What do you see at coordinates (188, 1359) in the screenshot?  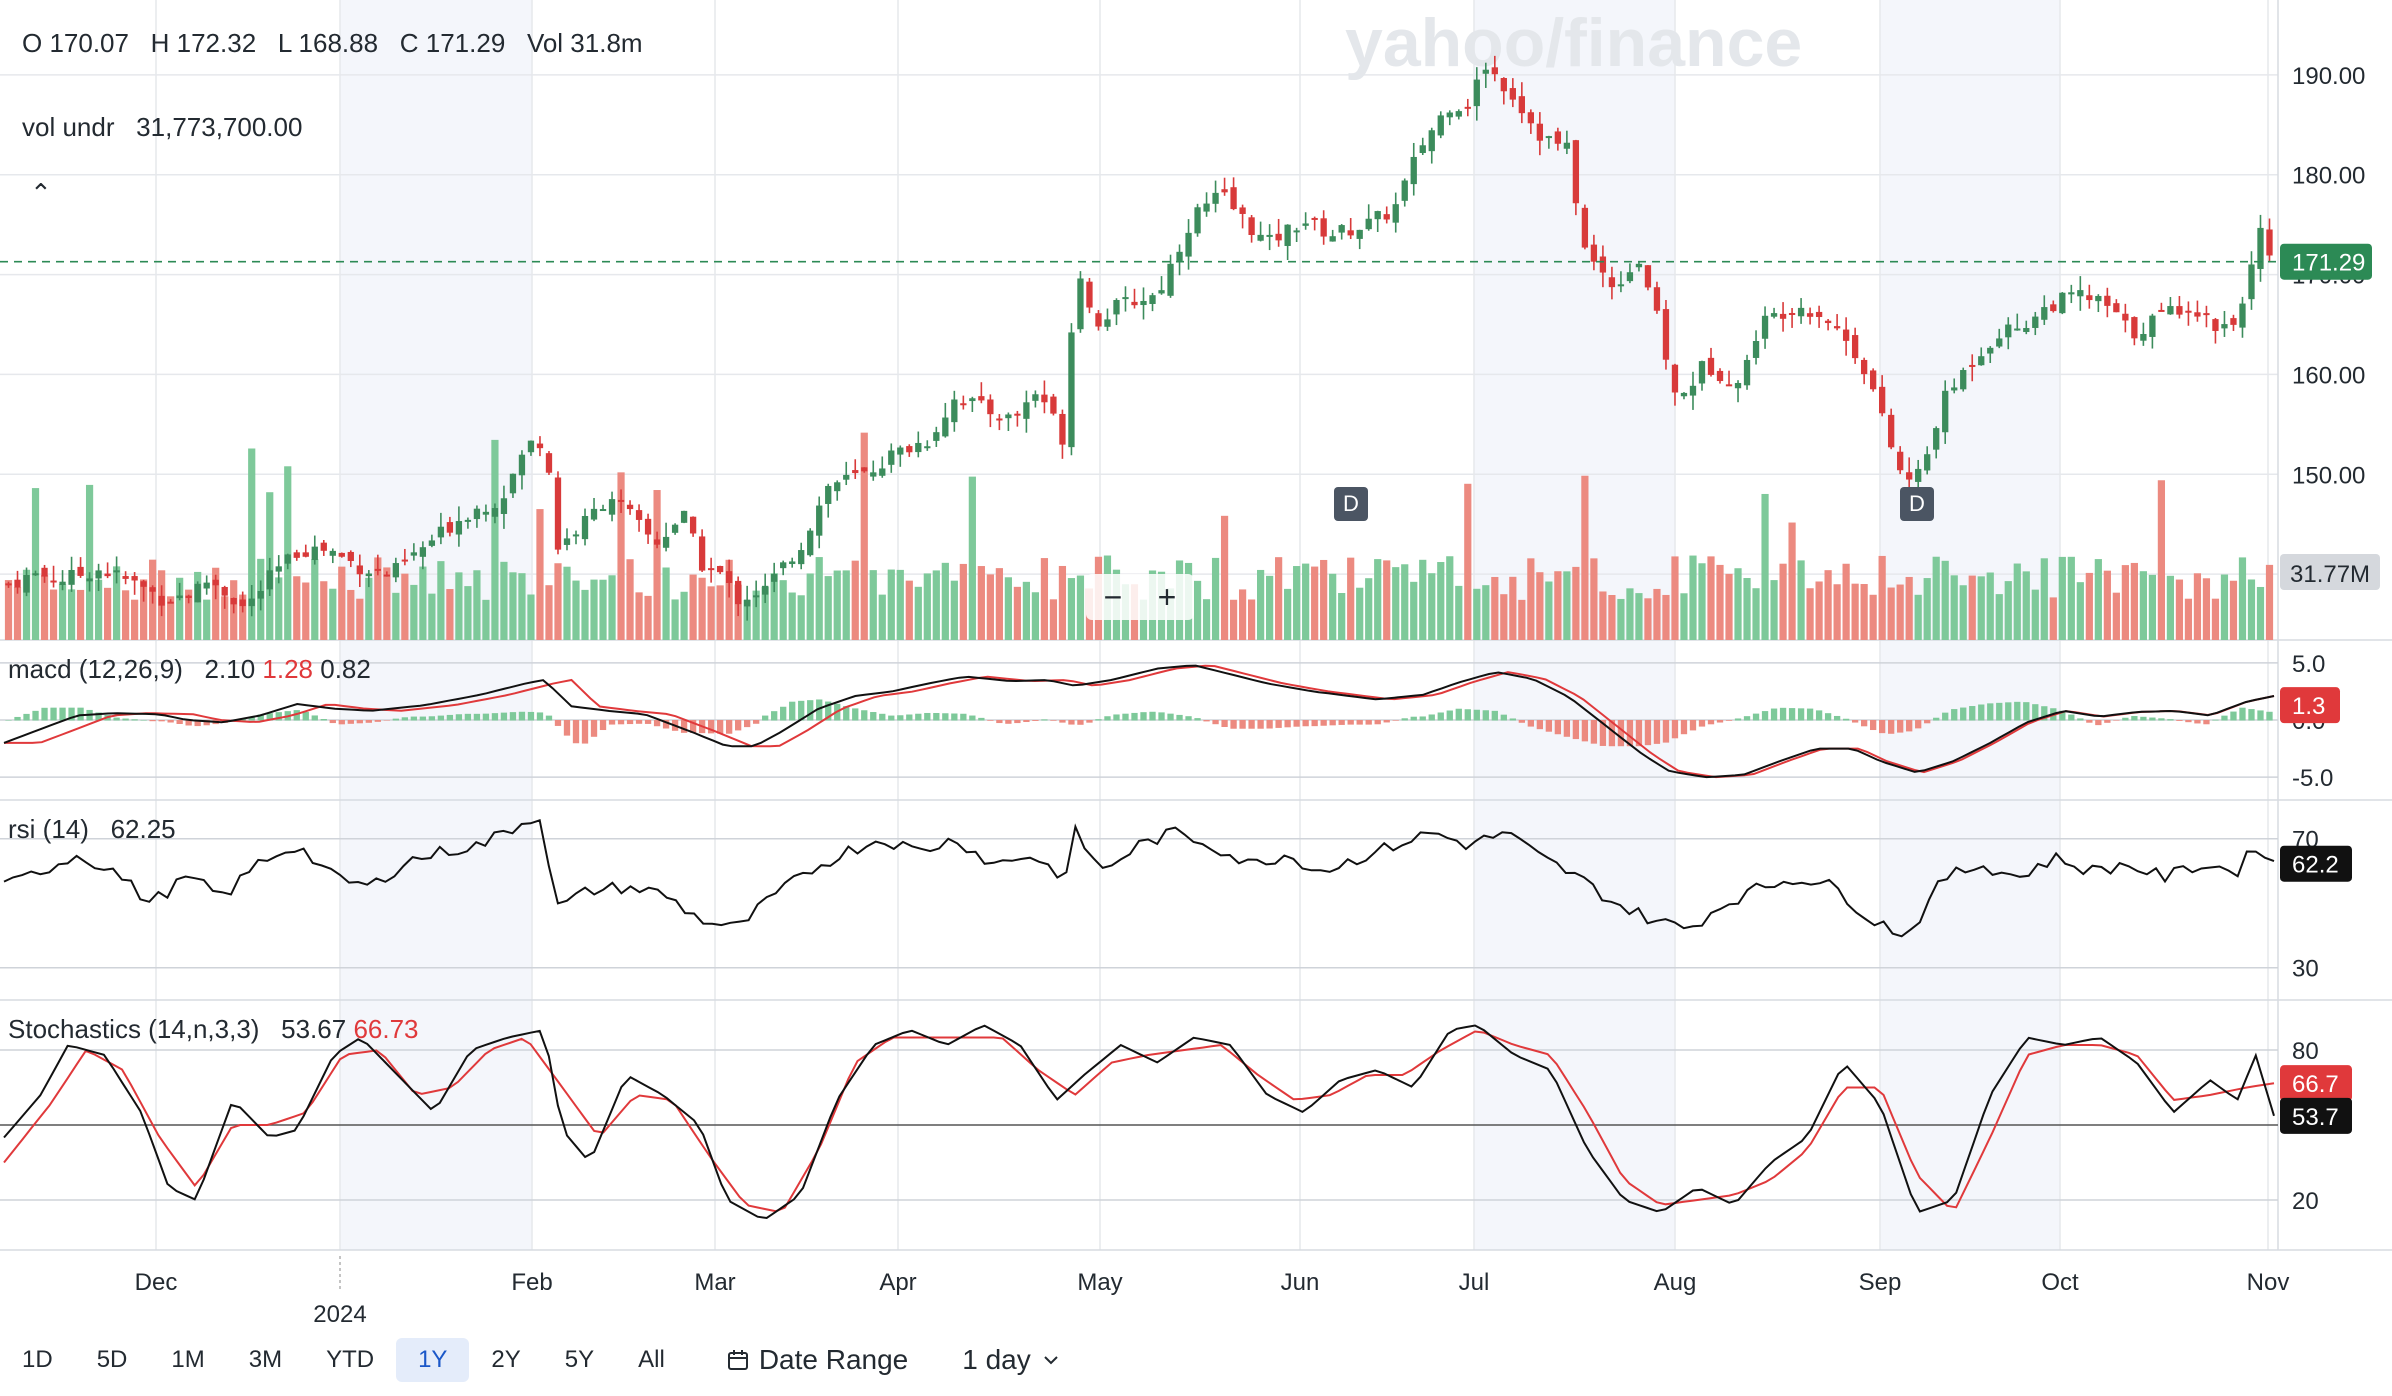 I see `range-1m-button: 1M` at bounding box center [188, 1359].